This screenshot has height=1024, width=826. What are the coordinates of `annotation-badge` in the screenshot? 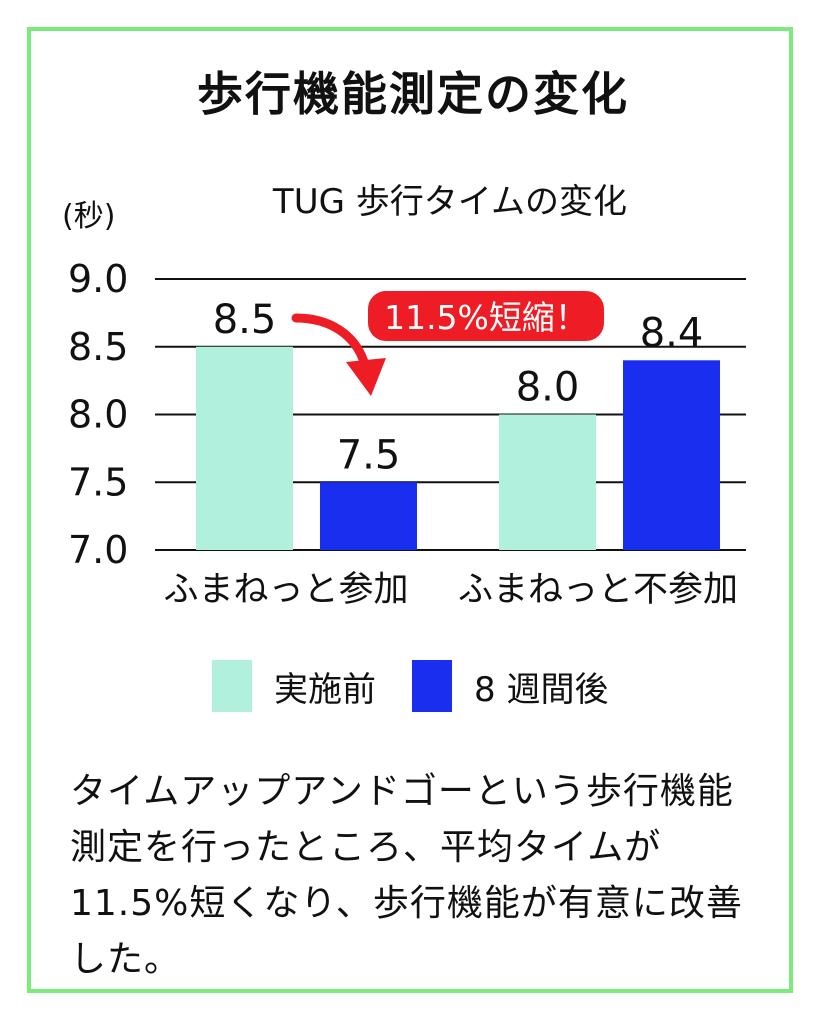 It's located at (486, 316).